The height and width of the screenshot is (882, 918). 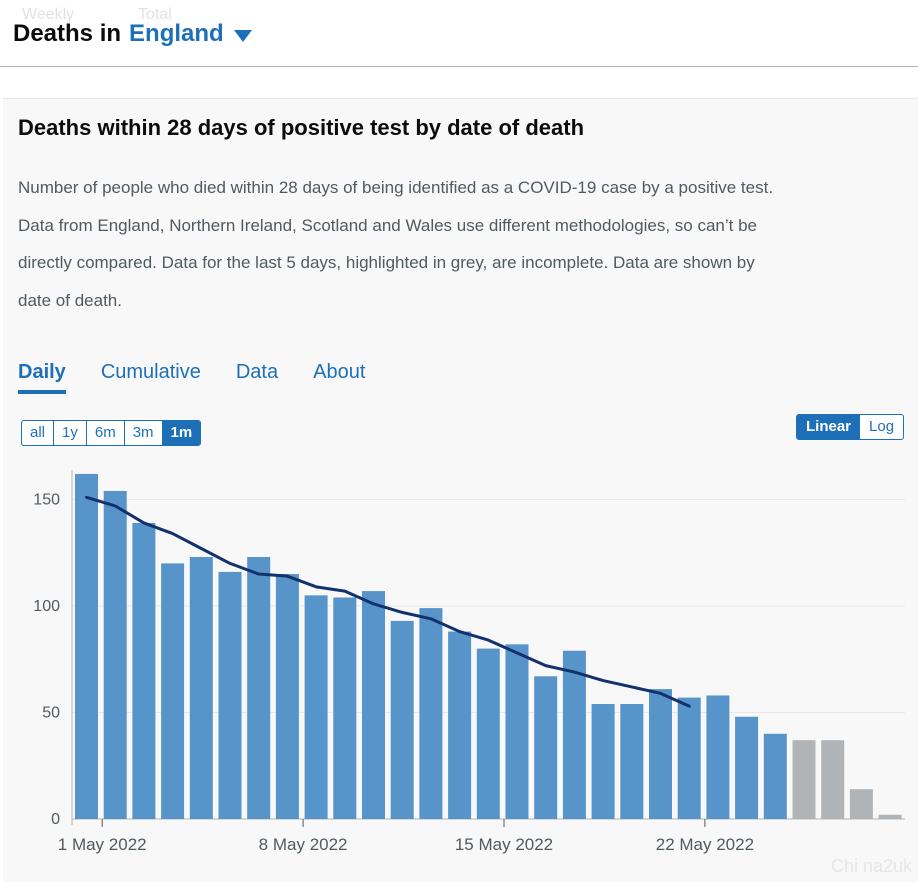 What do you see at coordinates (55, 819) in the screenshot?
I see `y-tick-label: 0` at bounding box center [55, 819].